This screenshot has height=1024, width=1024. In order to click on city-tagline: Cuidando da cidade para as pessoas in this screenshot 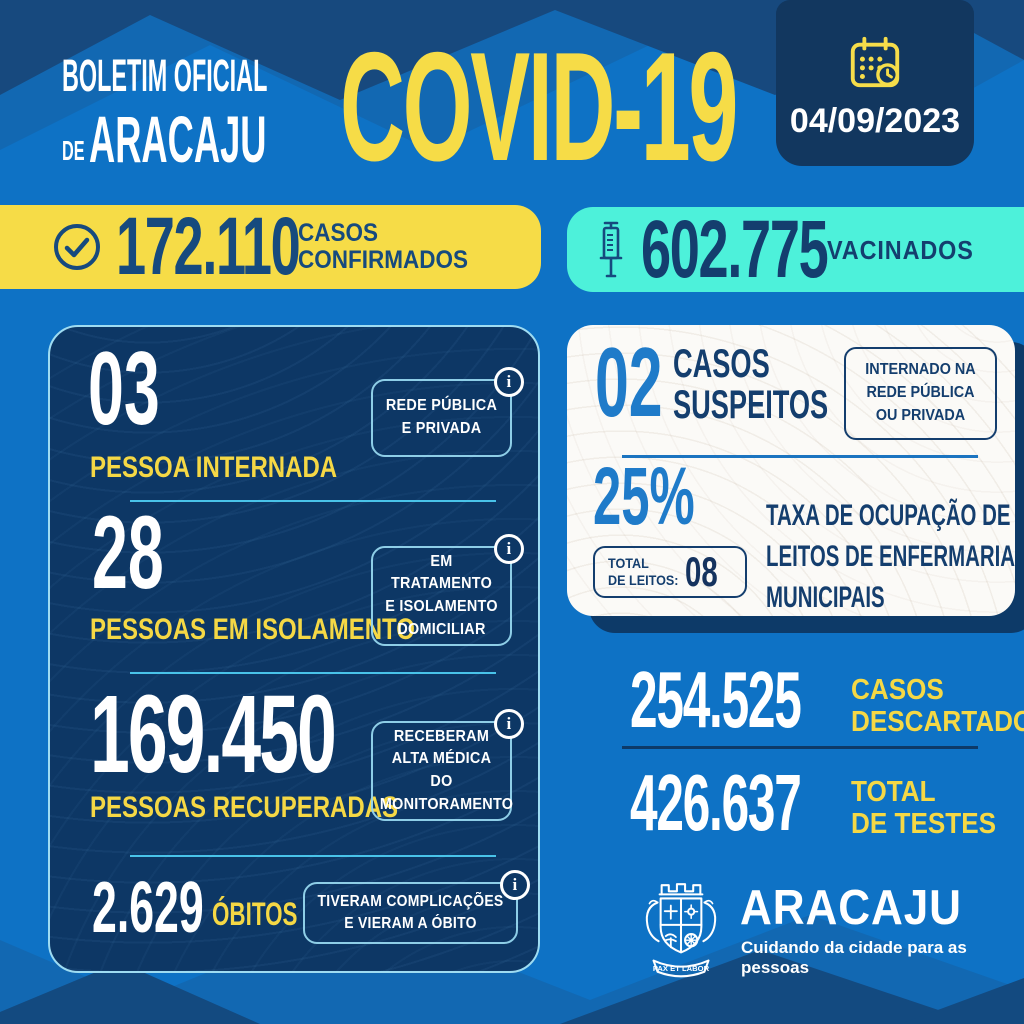, I will do `click(854, 957)`.